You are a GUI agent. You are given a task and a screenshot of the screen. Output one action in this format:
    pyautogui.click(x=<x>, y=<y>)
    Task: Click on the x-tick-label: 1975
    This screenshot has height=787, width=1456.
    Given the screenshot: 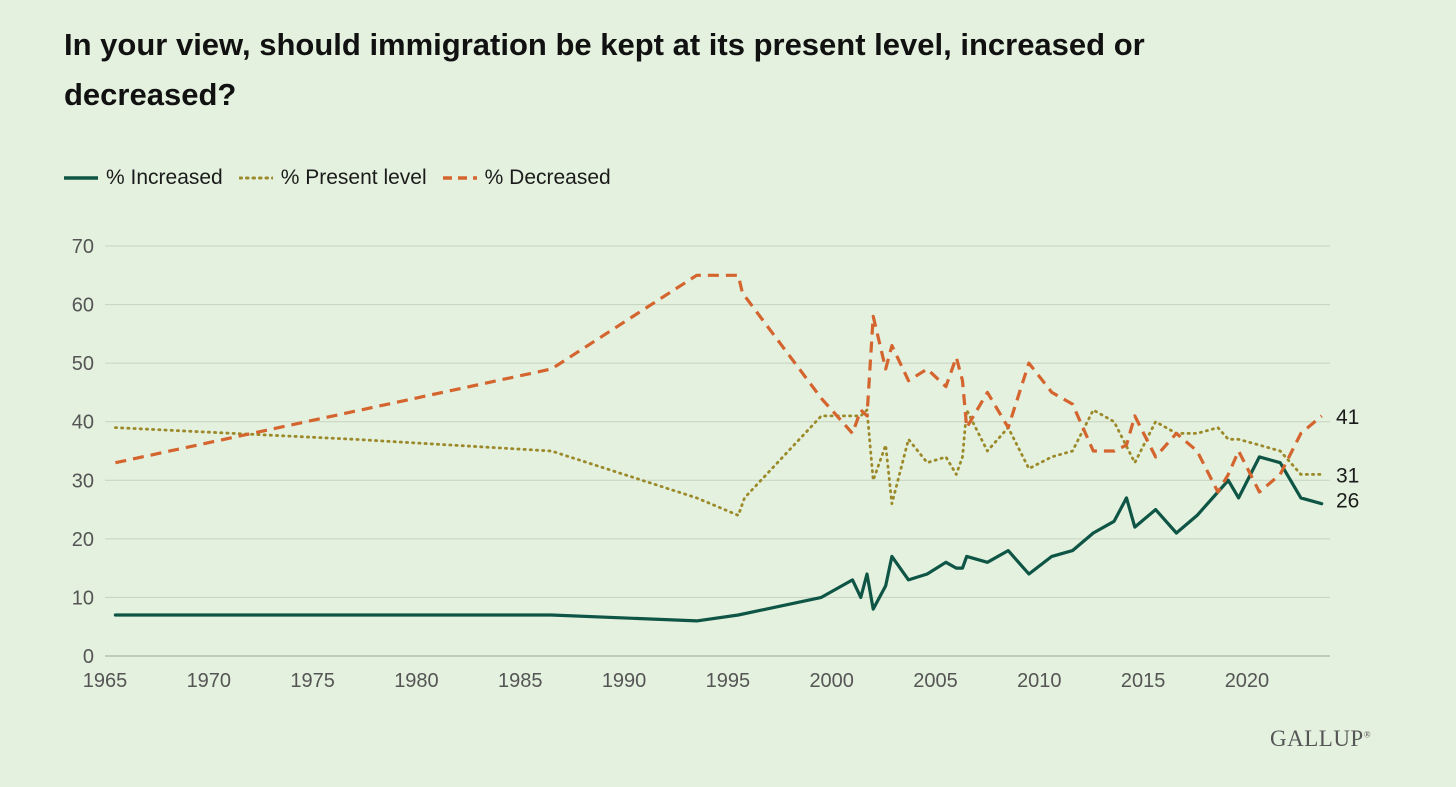 What is the action you would take?
    pyautogui.click(x=312, y=681)
    